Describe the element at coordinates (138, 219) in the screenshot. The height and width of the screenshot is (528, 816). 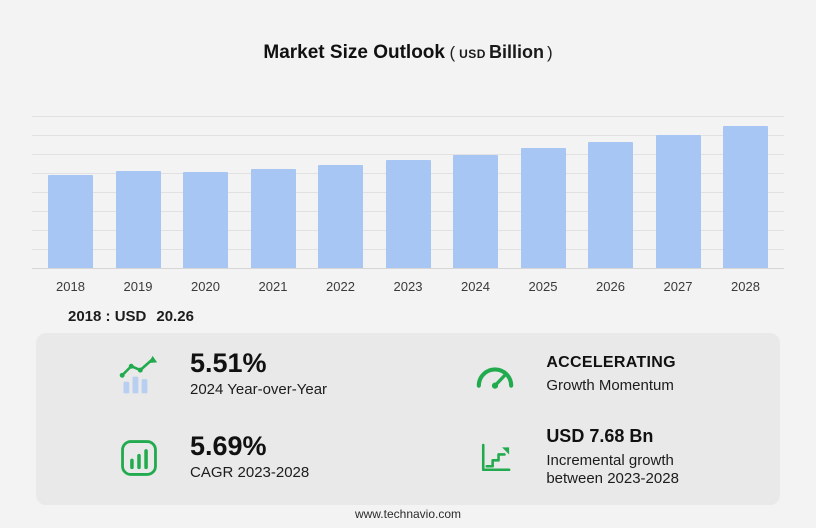
I see `bar-2019` at that location.